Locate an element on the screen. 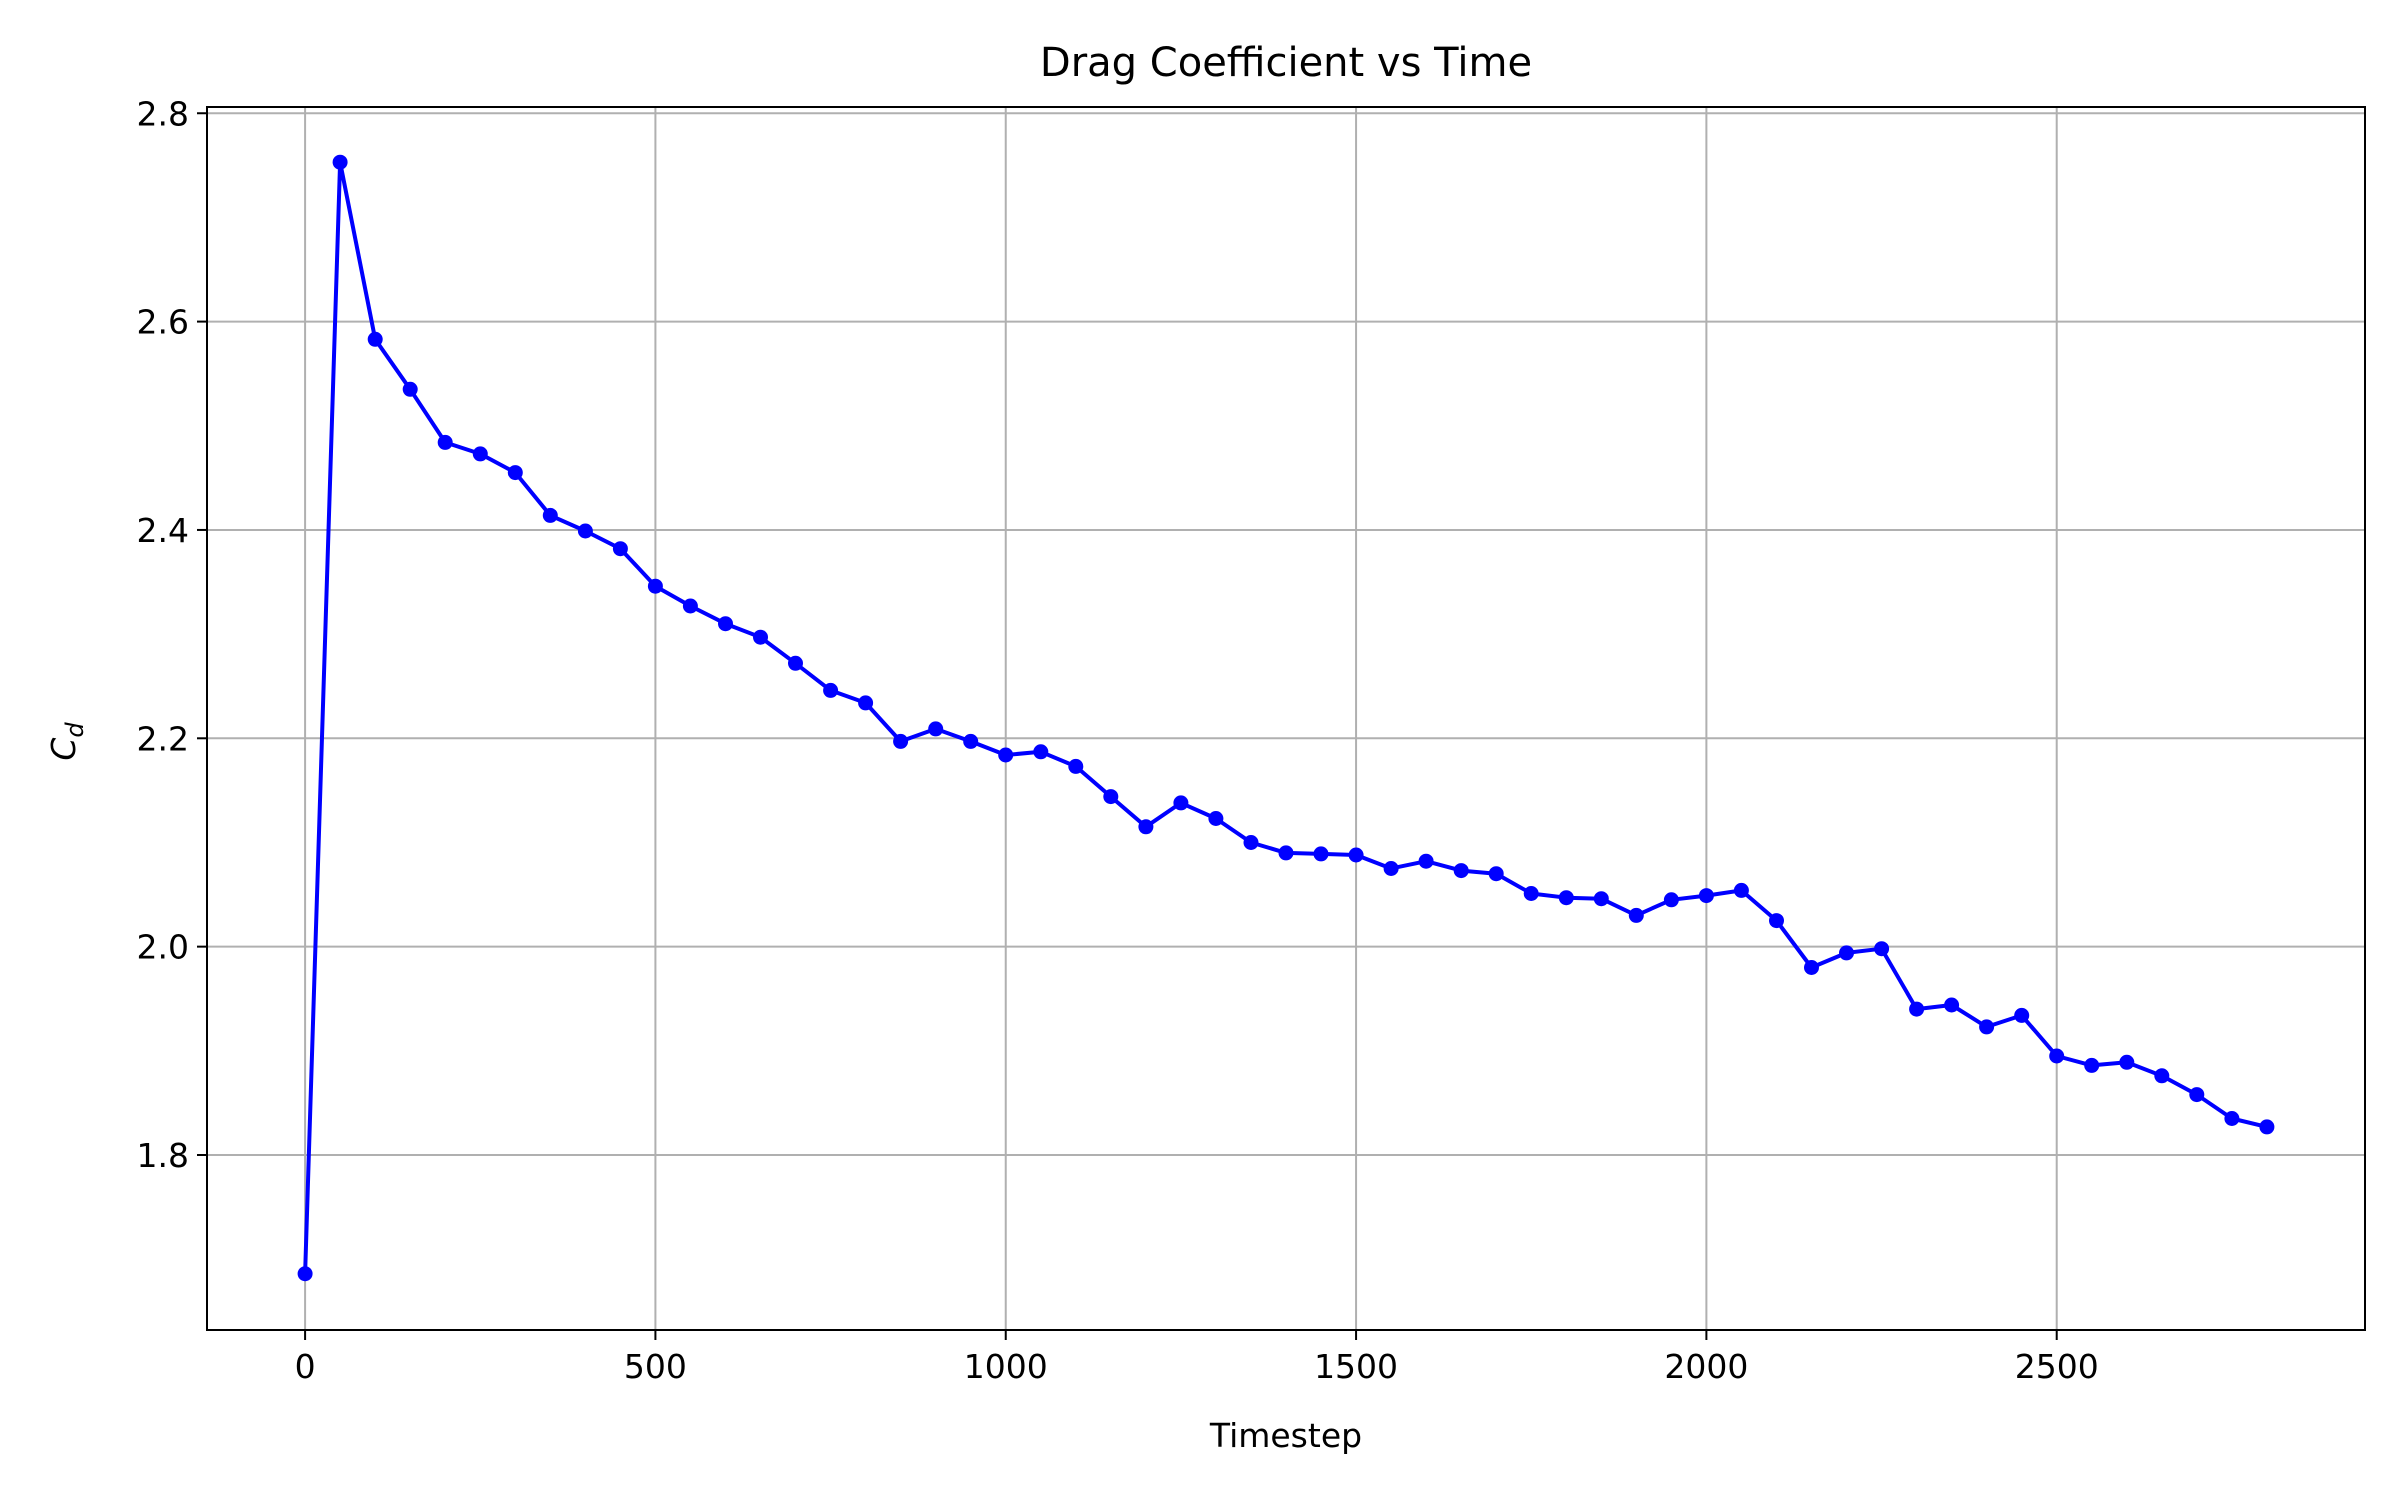  x-tick-label: 500 is located at coordinates (655, 1366).